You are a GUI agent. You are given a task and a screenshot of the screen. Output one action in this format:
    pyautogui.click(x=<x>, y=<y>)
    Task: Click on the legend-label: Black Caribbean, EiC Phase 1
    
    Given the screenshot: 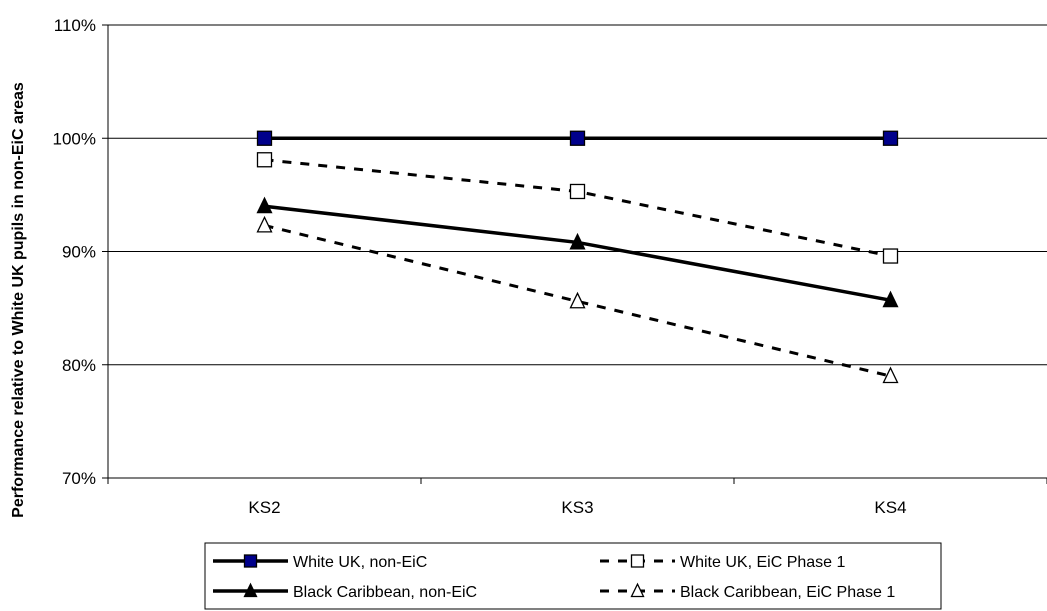 What is the action you would take?
    pyautogui.click(x=787, y=592)
    